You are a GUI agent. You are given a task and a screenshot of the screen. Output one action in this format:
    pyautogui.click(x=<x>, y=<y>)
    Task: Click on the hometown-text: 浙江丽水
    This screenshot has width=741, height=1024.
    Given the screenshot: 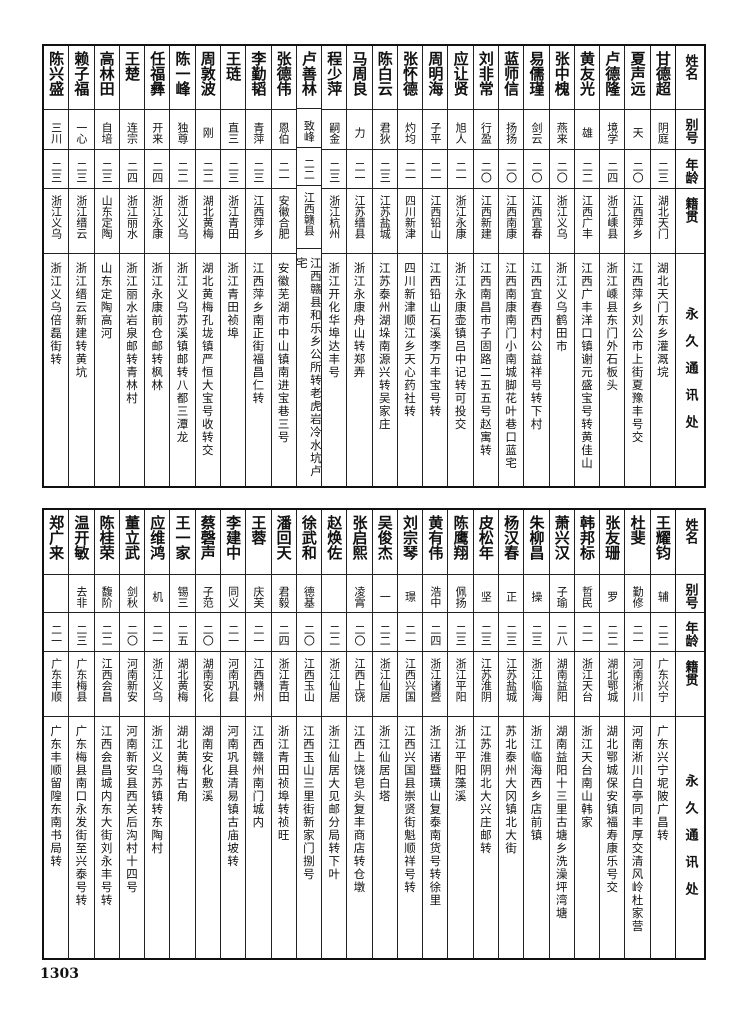 What is the action you would take?
    pyautogui.click(x=132, y=217)
    